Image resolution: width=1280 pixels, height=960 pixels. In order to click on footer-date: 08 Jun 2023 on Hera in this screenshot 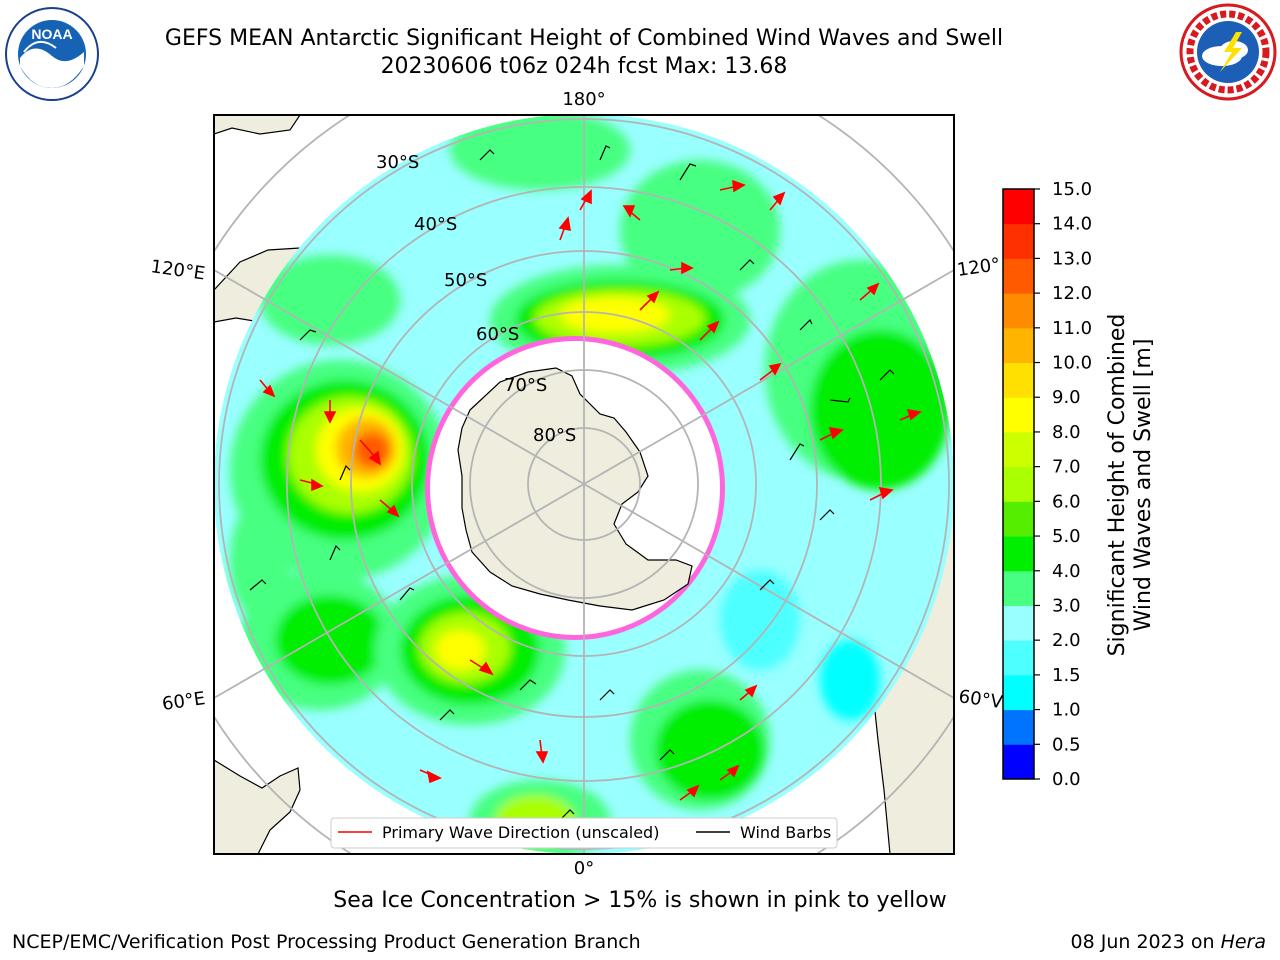, I will do `click(1168, 942)`.